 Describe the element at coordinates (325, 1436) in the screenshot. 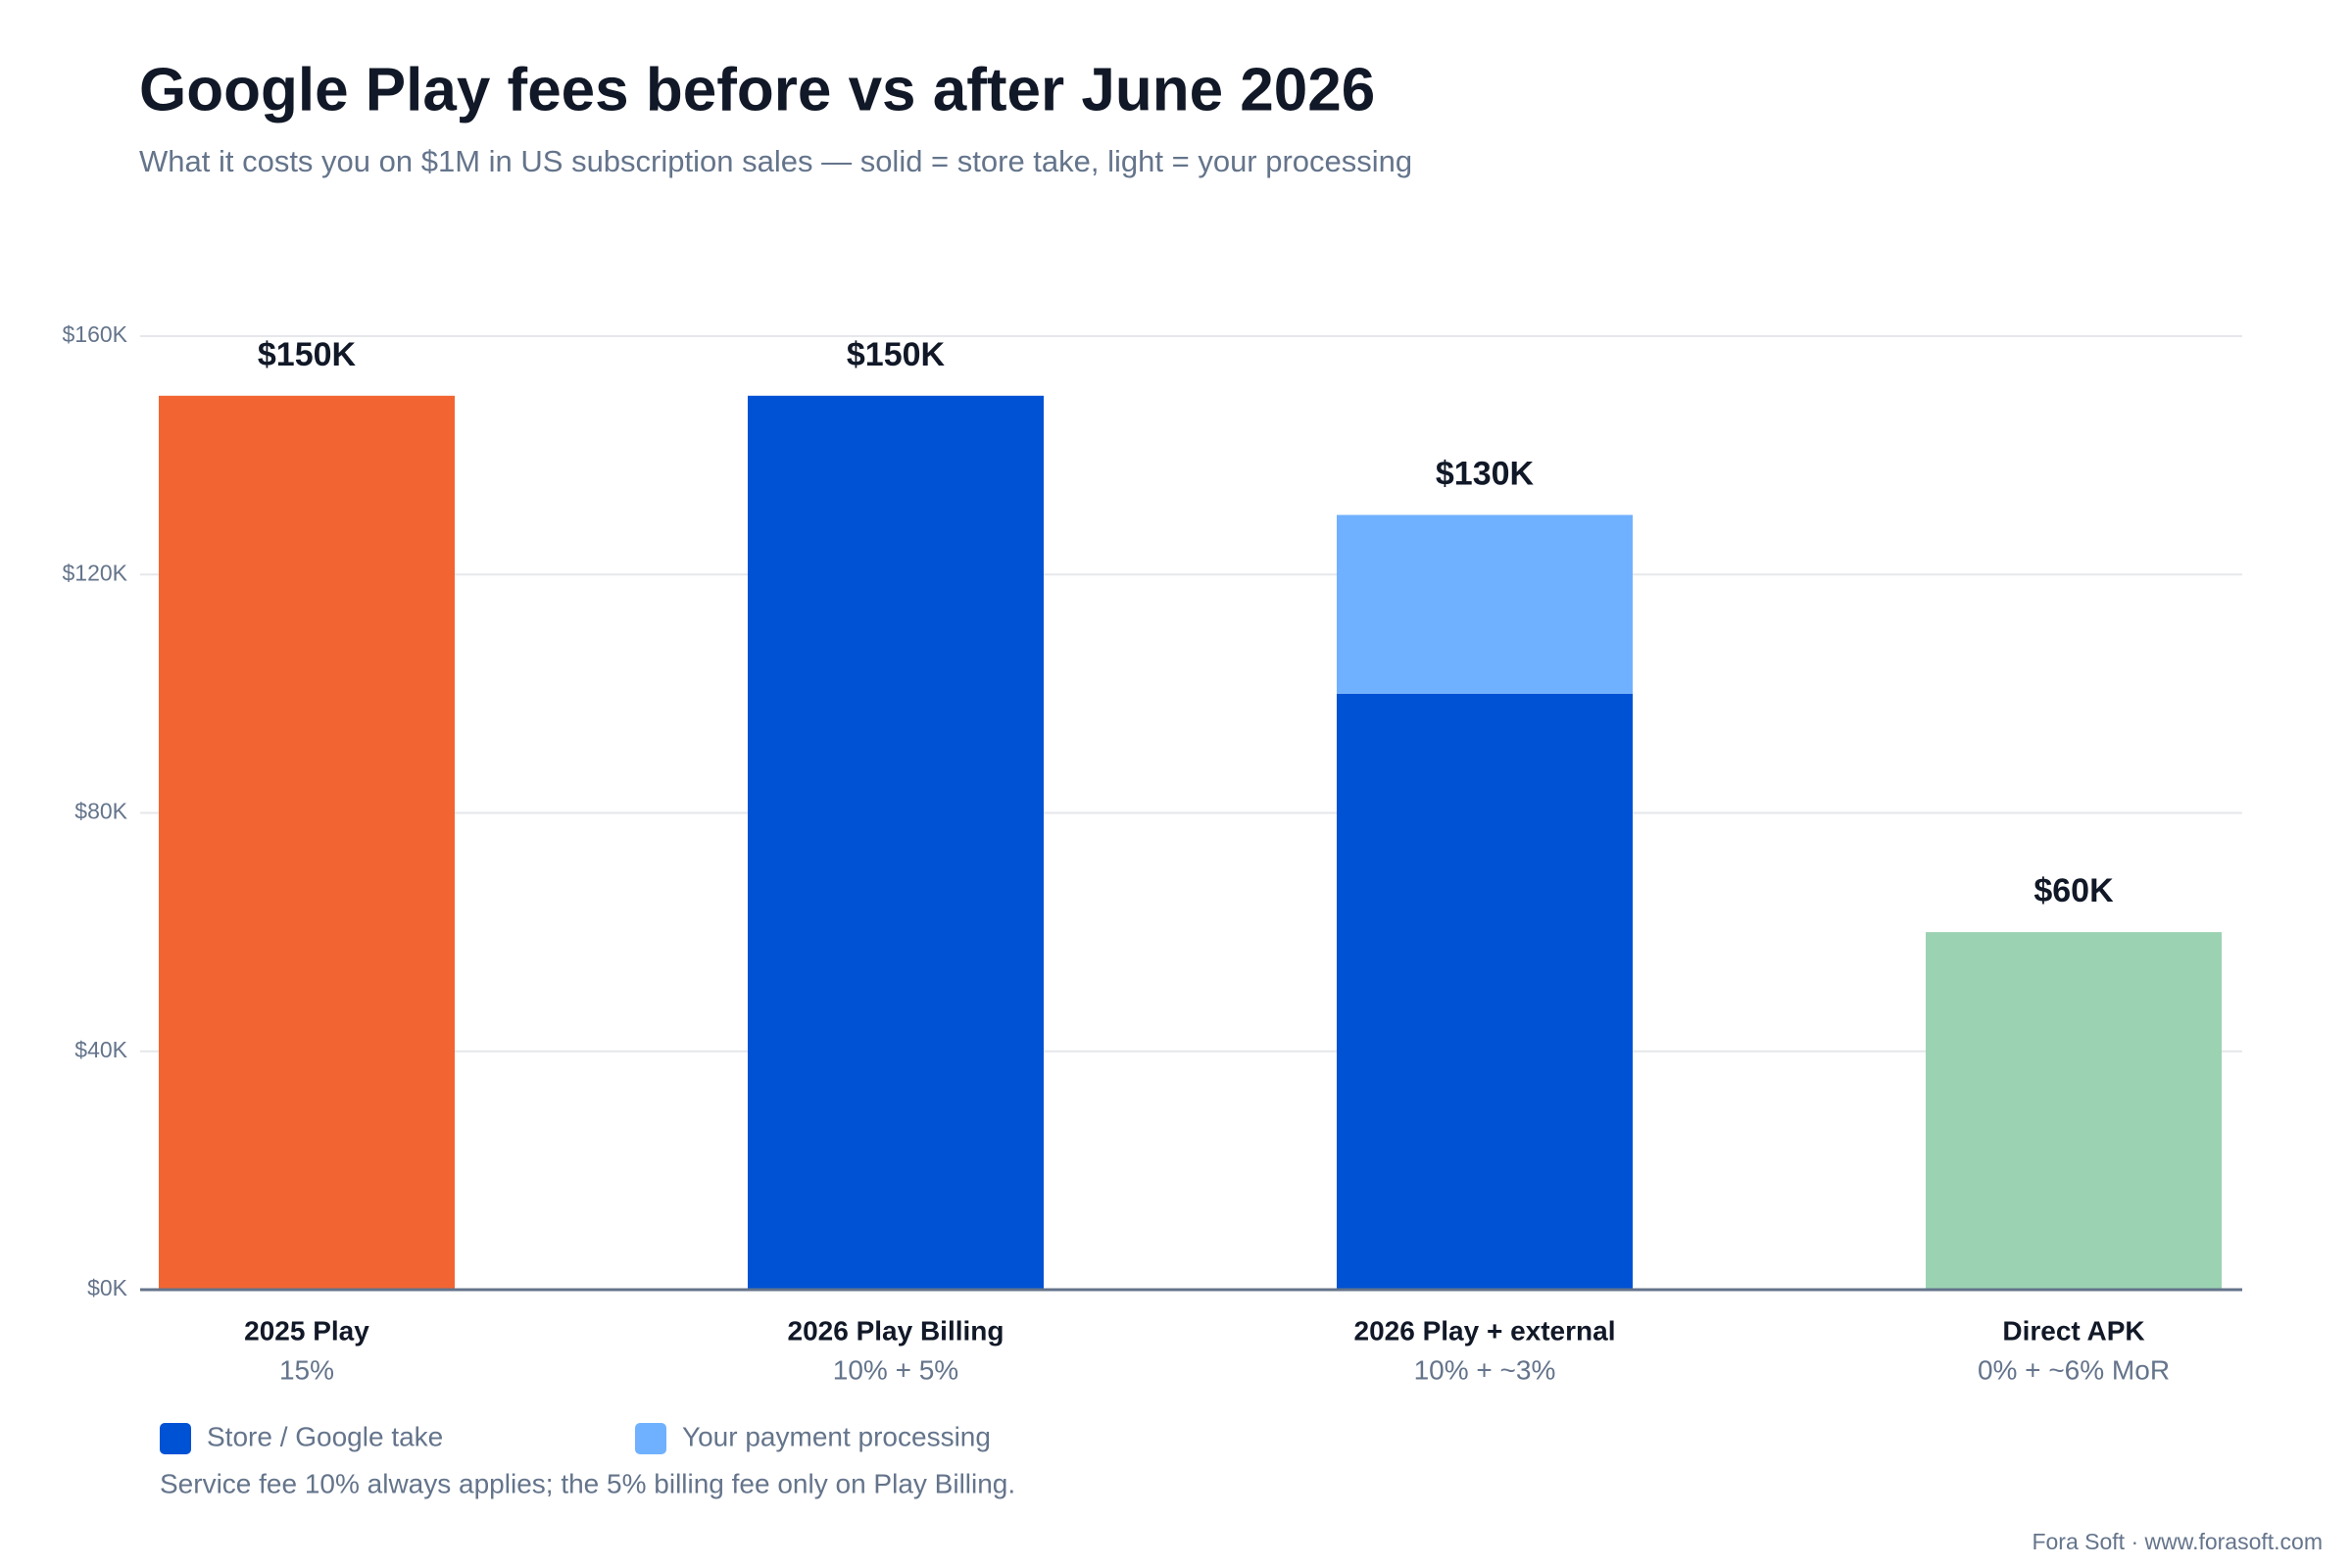

I see `legend-label: Store / Google take` at that location.